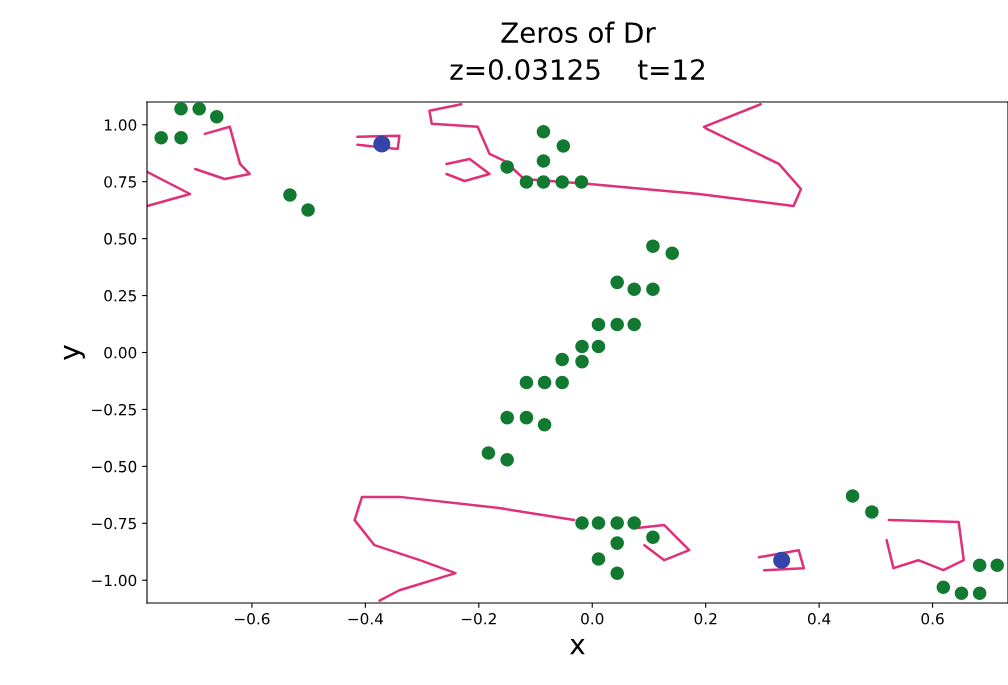  I want to click on y-tick-label: 0.25, so click(120, 296).